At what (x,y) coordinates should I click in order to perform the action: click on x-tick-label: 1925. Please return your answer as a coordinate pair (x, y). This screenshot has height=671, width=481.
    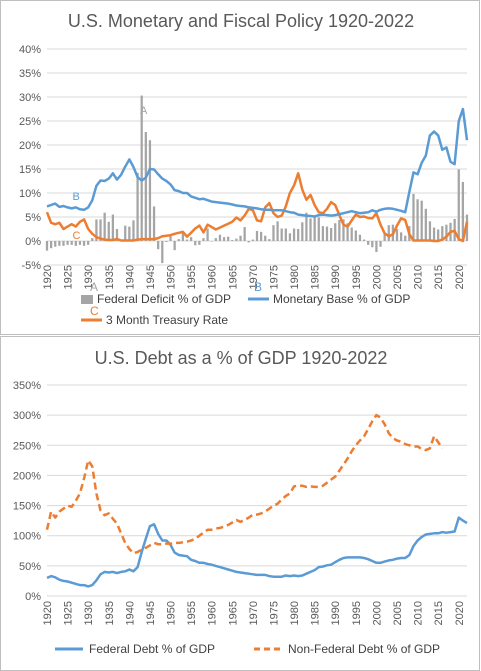
    Looking at the image, I should click on (69, 277).